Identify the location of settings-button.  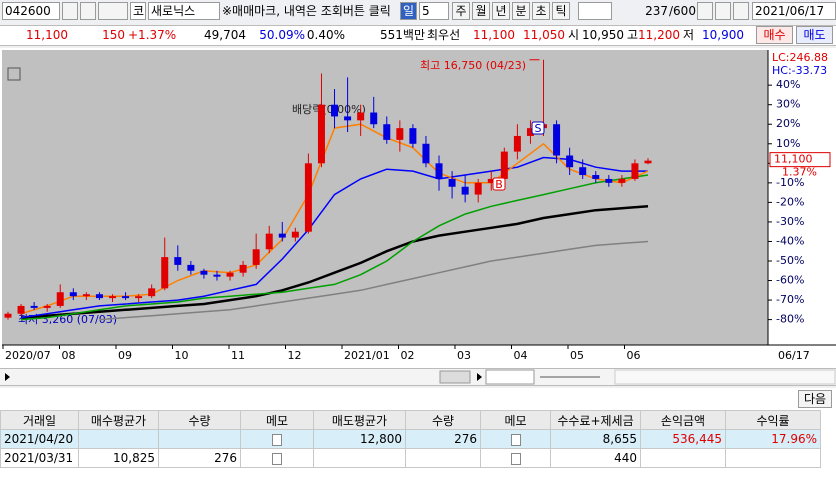
(741, 11).